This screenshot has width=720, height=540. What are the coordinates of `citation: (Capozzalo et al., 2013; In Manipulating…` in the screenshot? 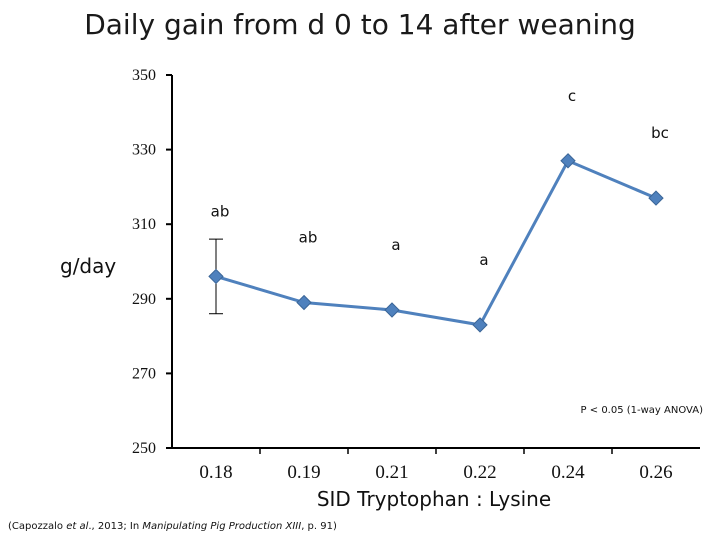 It's located at (172, 526).